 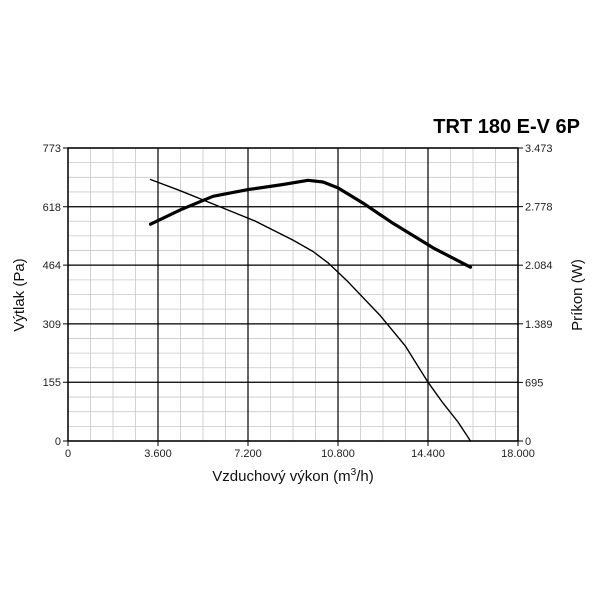 I want to click on y-left-tick-label: 155, so click(x=52, y=383).